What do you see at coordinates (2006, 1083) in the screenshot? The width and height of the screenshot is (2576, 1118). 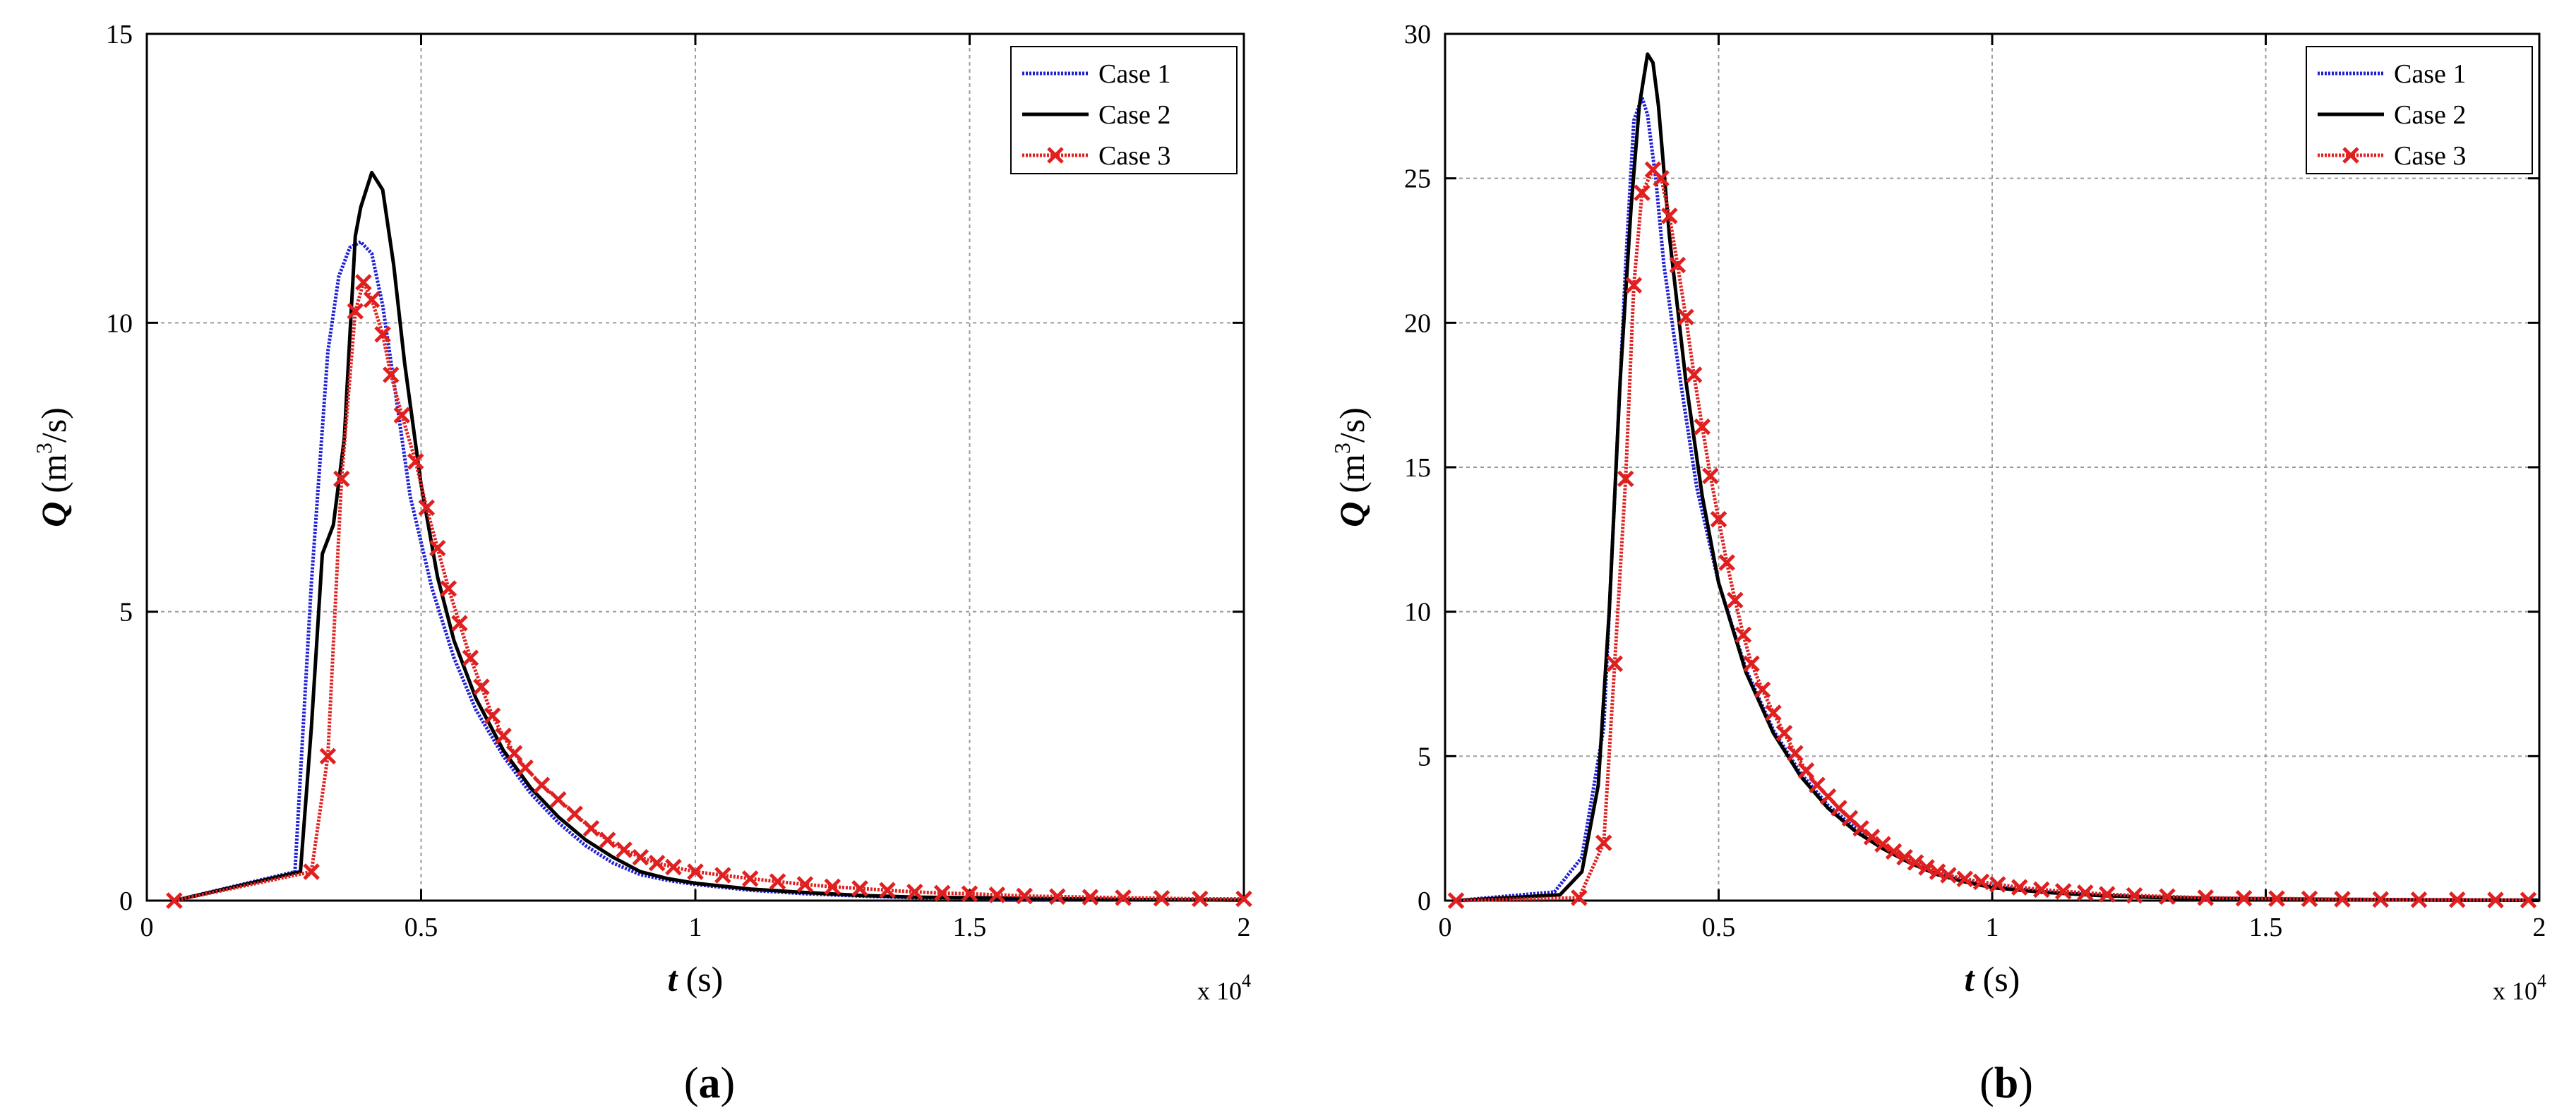 I see `panel-caption: (b)` at bounding box center [2006, 1083].